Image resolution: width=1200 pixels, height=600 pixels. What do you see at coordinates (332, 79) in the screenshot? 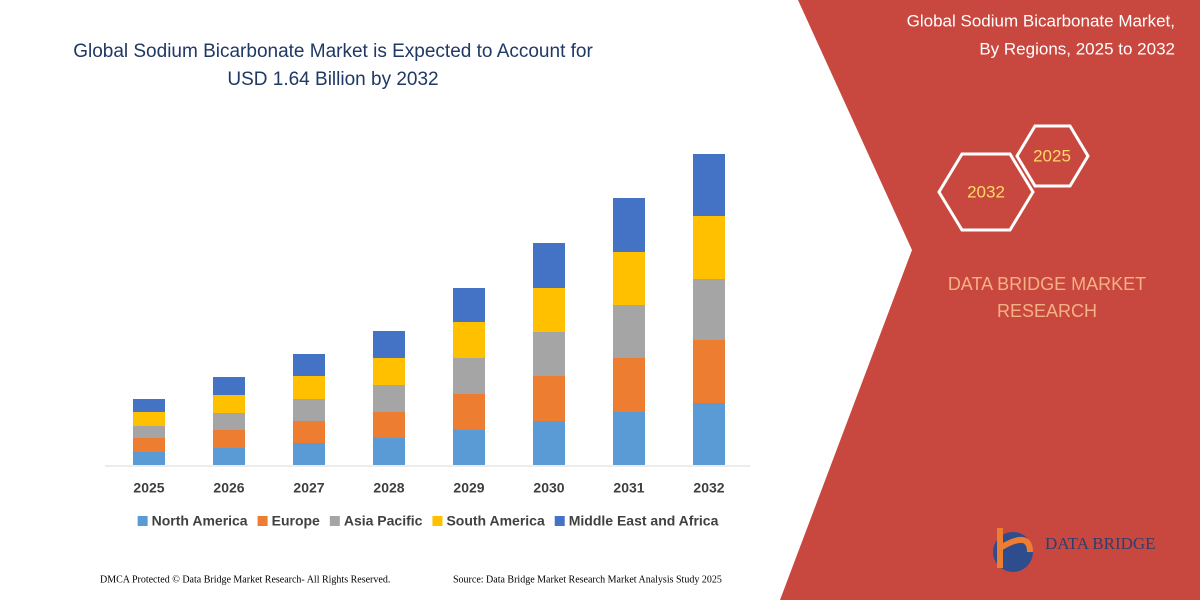
I see `chart-title: USD 1.64 Billion by 2032` at bounding box center [332, 79].